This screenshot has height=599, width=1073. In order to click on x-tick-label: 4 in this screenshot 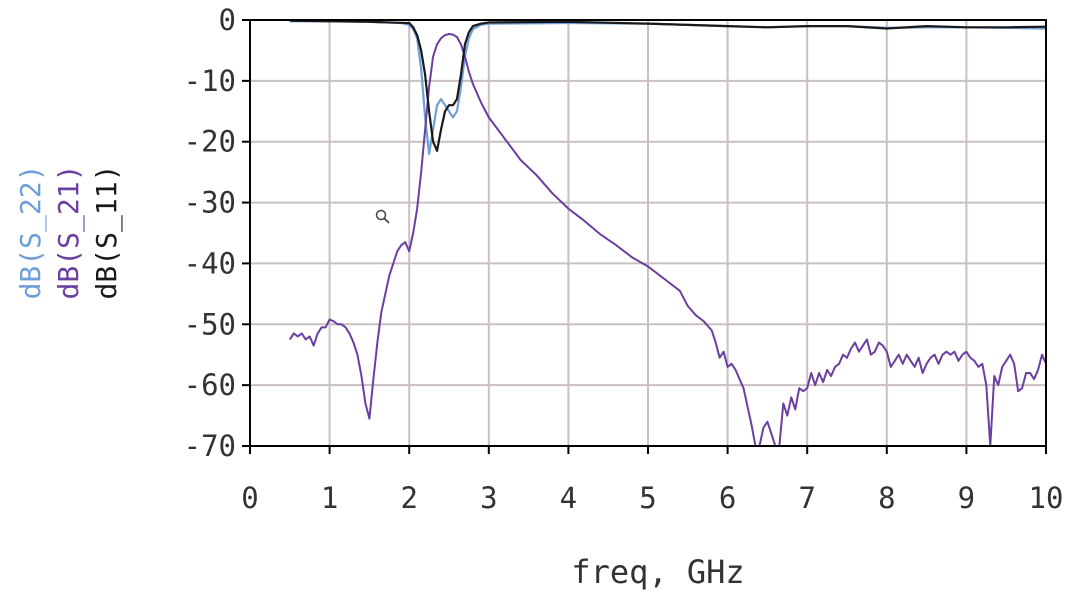, I will do `click(568, 498)`.